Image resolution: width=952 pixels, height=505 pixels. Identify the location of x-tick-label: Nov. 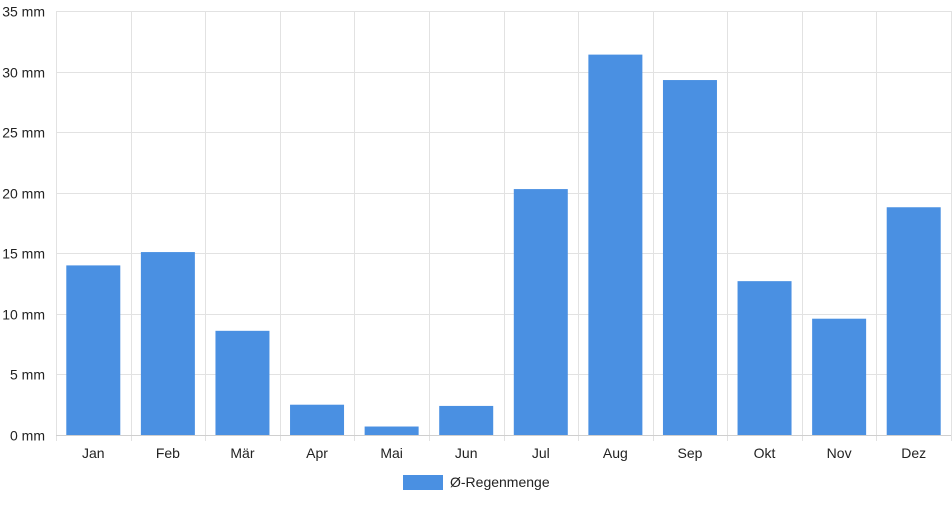
(839, 453).